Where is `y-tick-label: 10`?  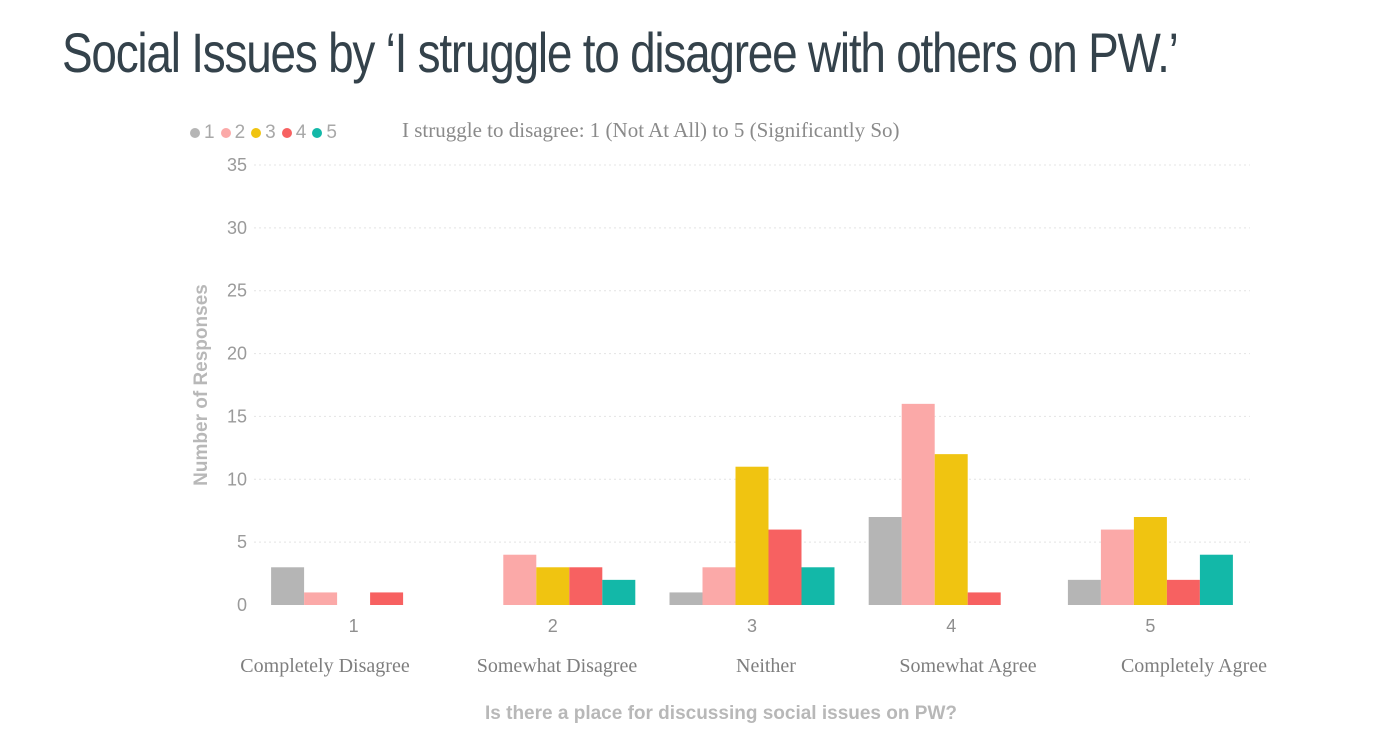
y-tick-label: 10 is located at coordinates (237, 479).